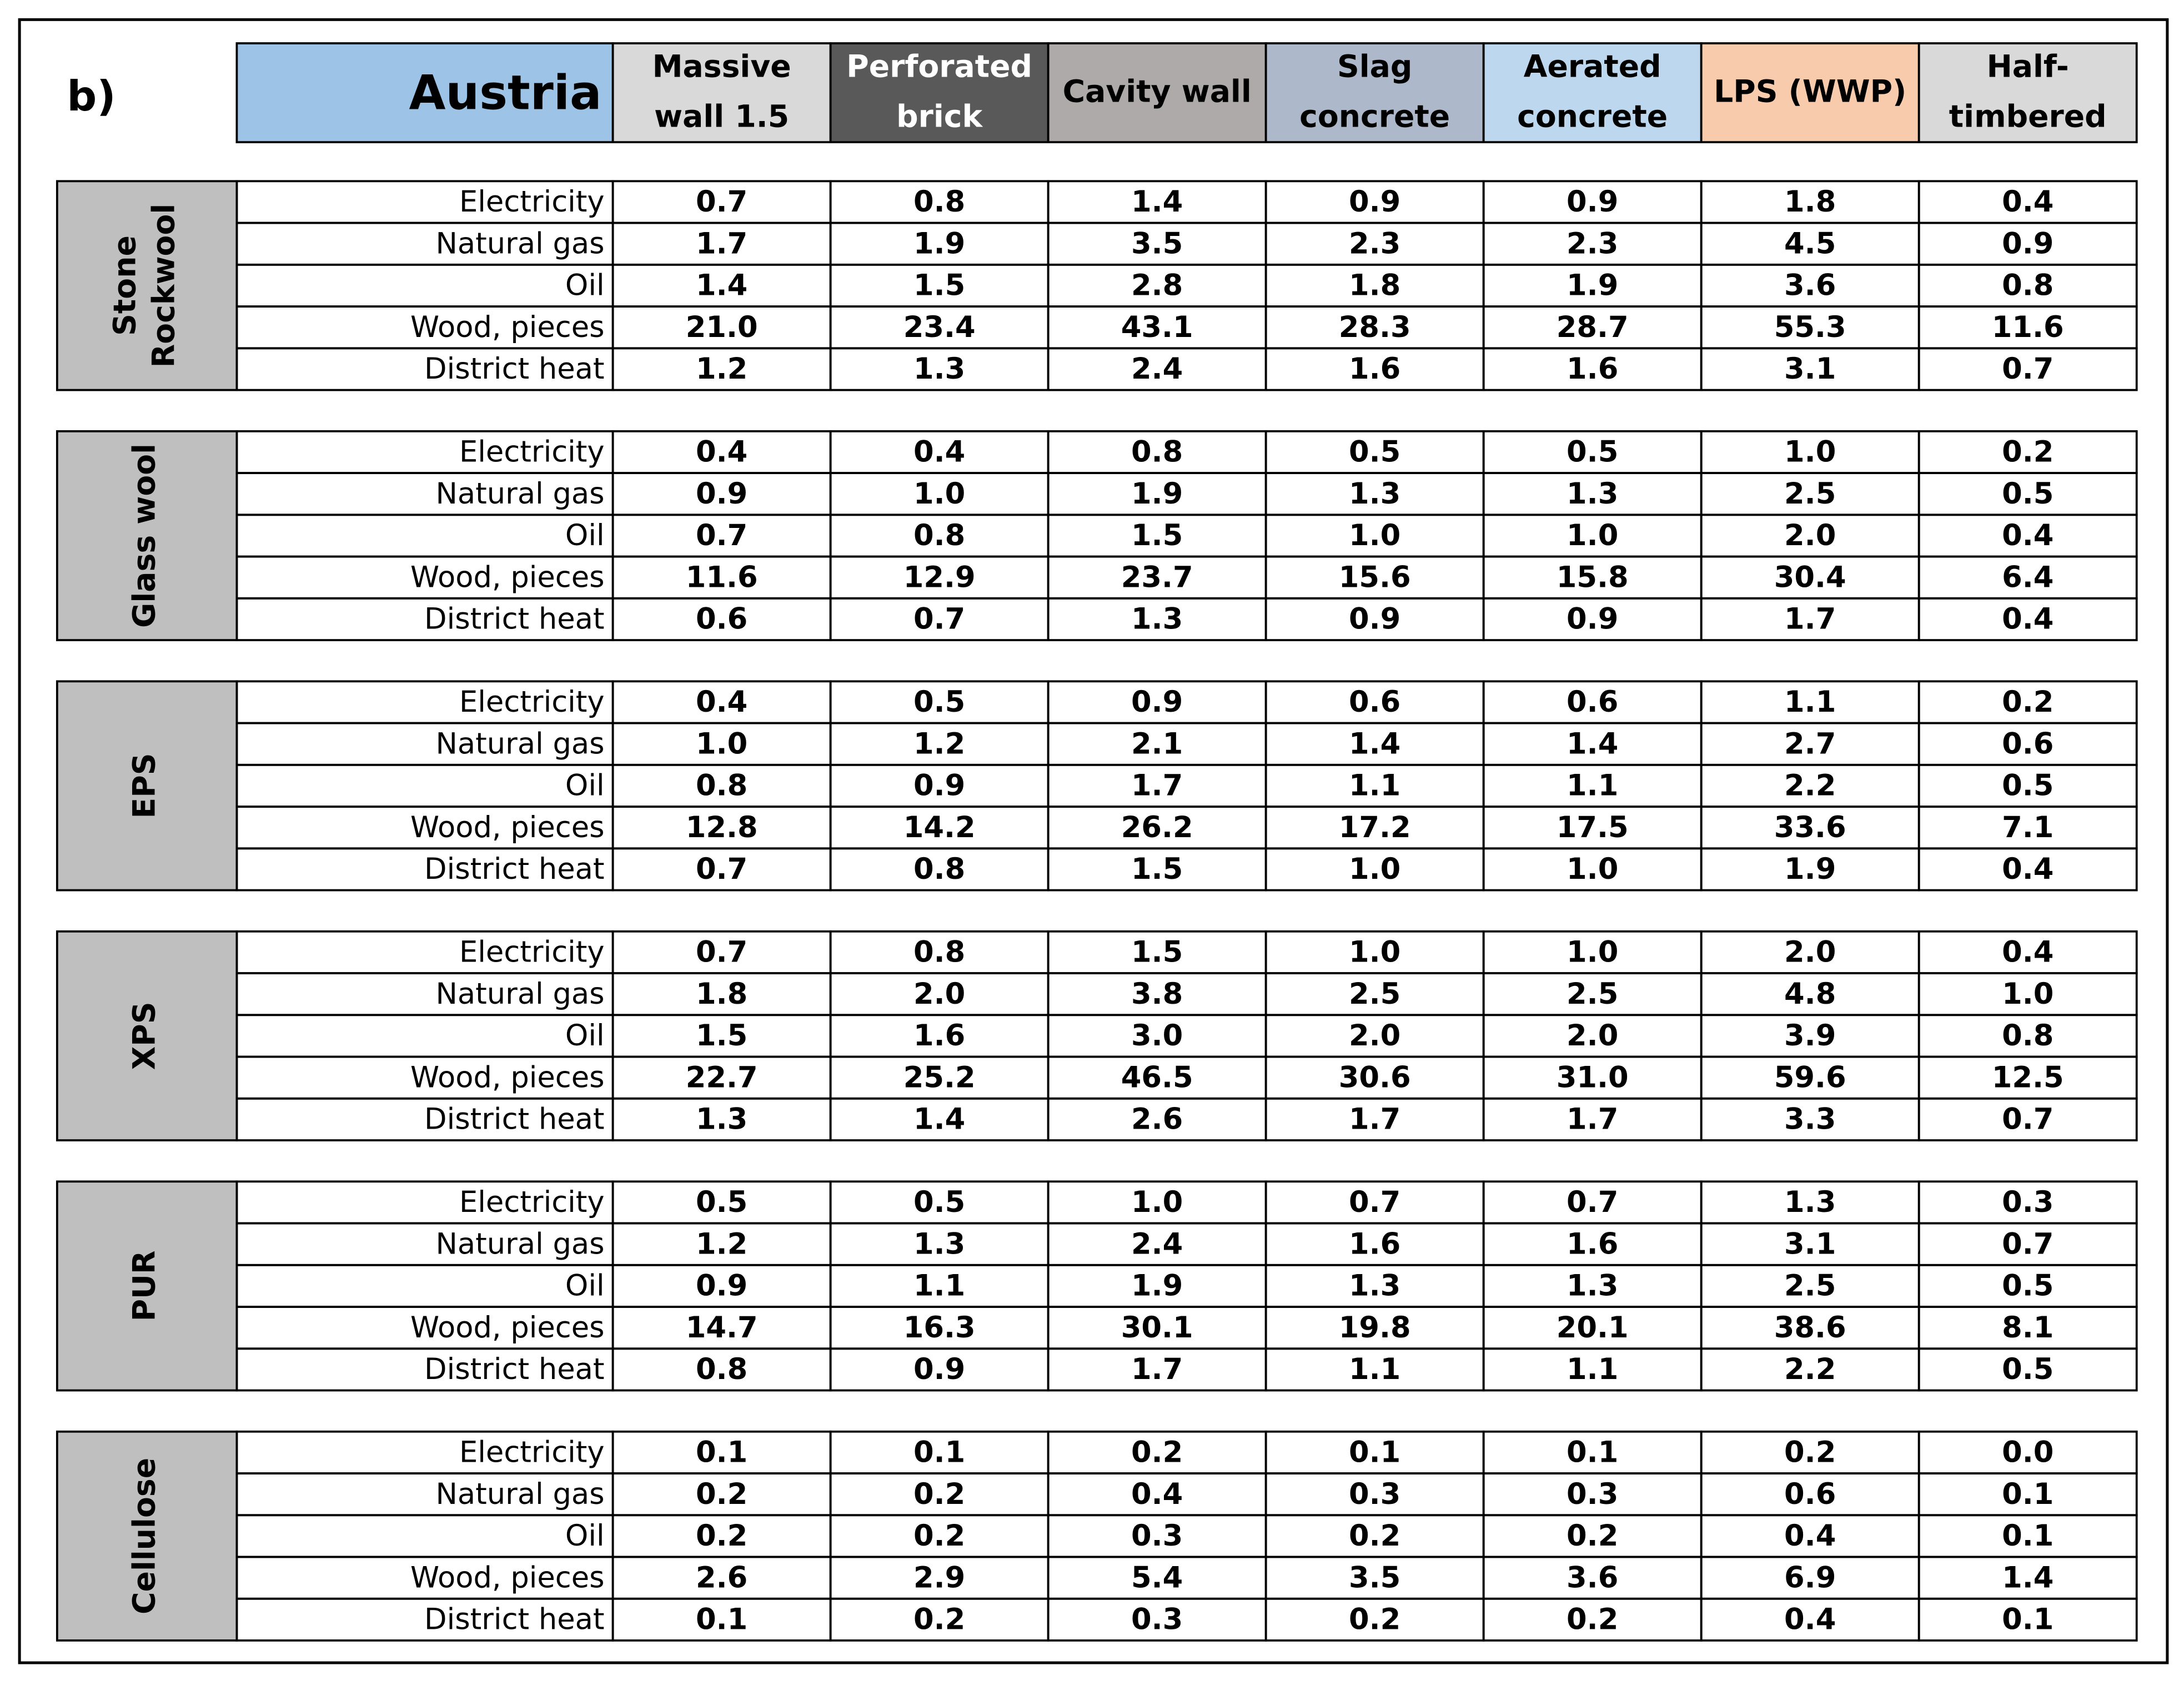 This screenshot has width=2184, height=1681. Describe the element at coordinates (1157, 91) in the screenshot. I see `column-header: Cavity wall` at that location.